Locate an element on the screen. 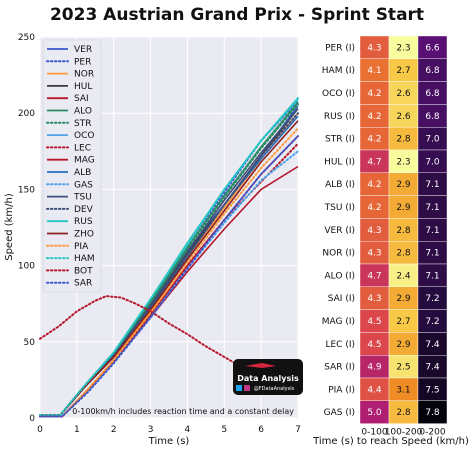 The width and height of the screenshot is (474, 456). heatmap-row-label: SAI (I) is located at coordinates (341, 299).